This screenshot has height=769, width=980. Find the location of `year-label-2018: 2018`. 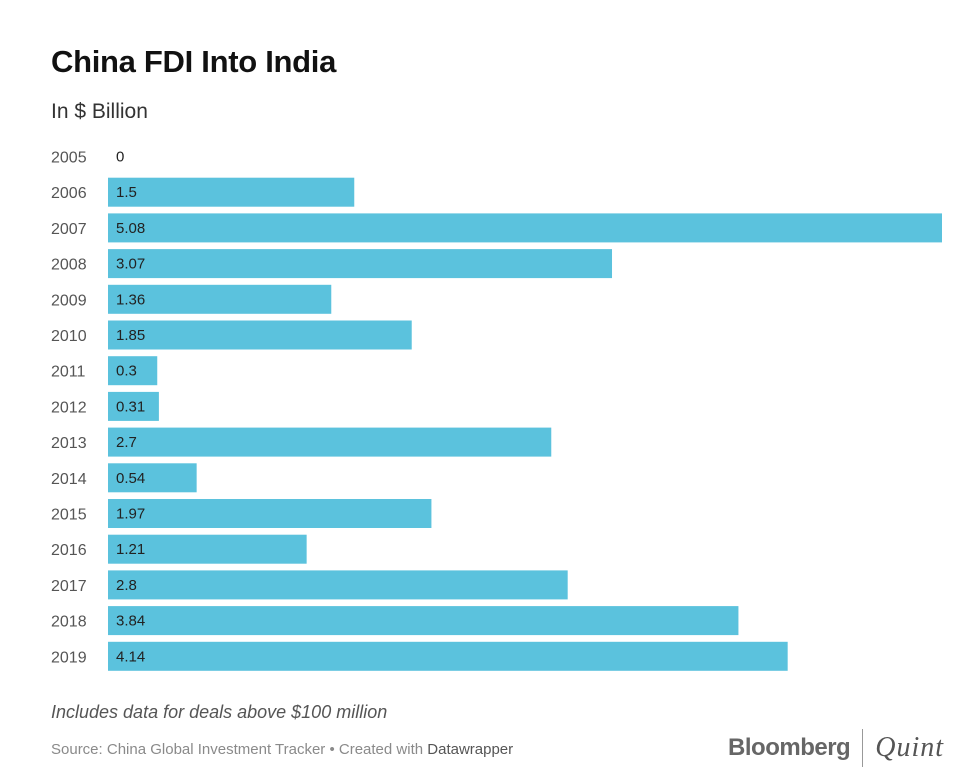

year-label-2018: 2018 is located at coordinates (69, 622).